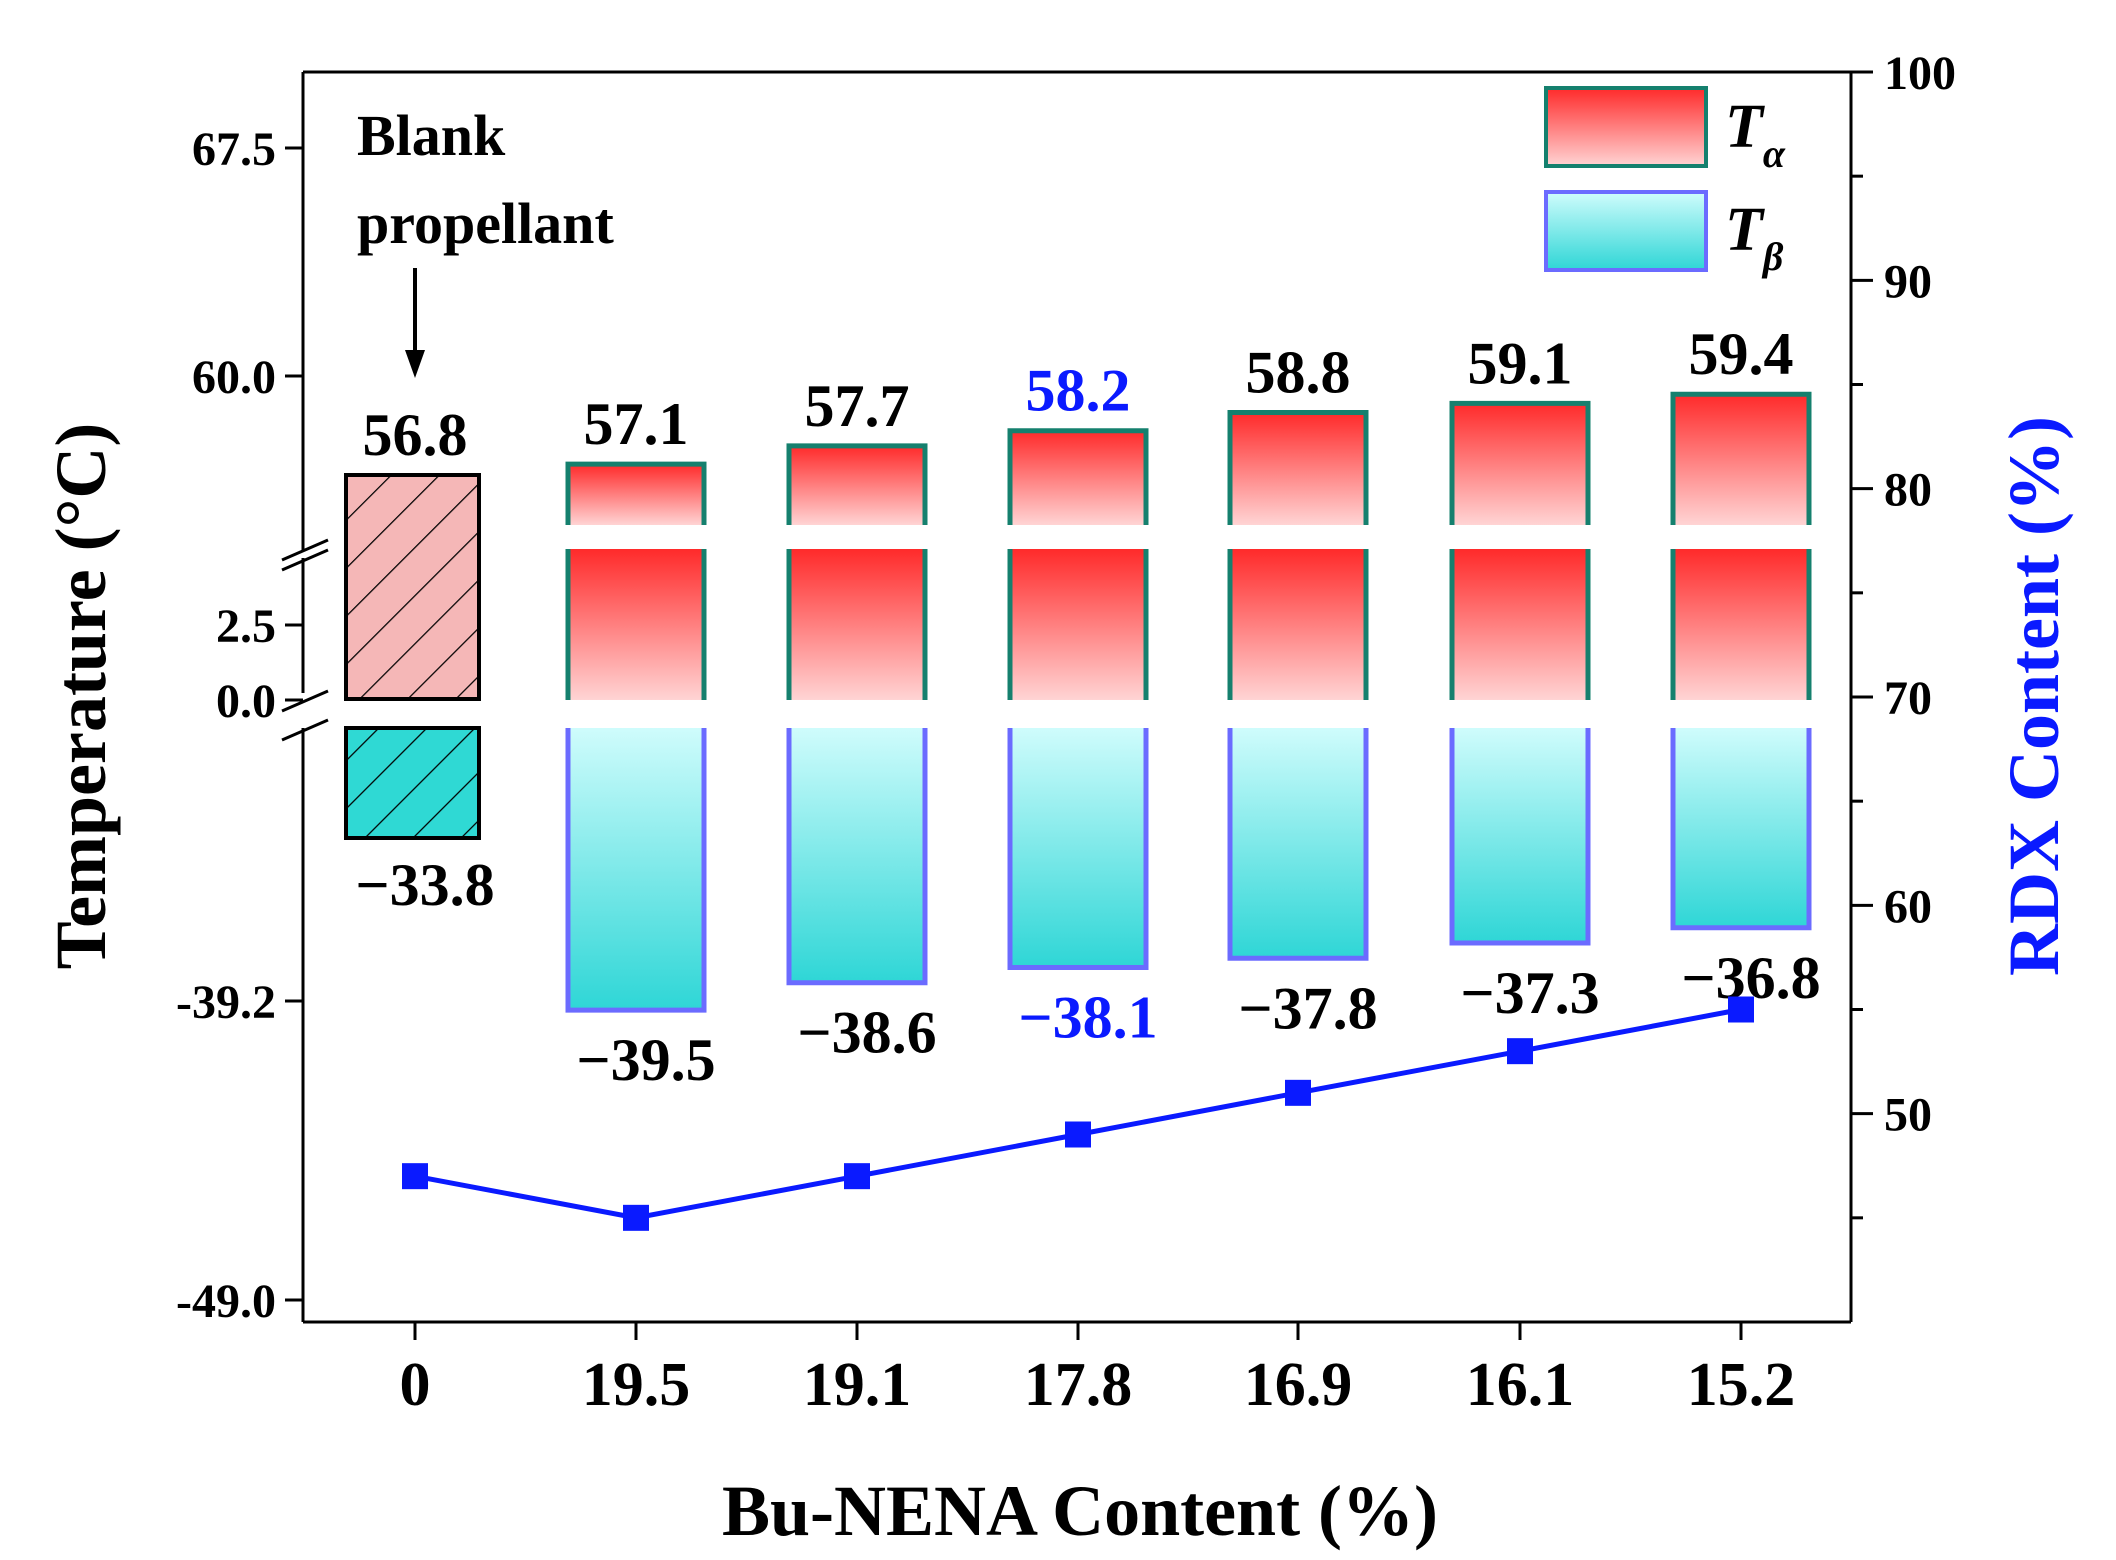  I want to click on alpha-value-label: 58.2, so click(1078, 391).